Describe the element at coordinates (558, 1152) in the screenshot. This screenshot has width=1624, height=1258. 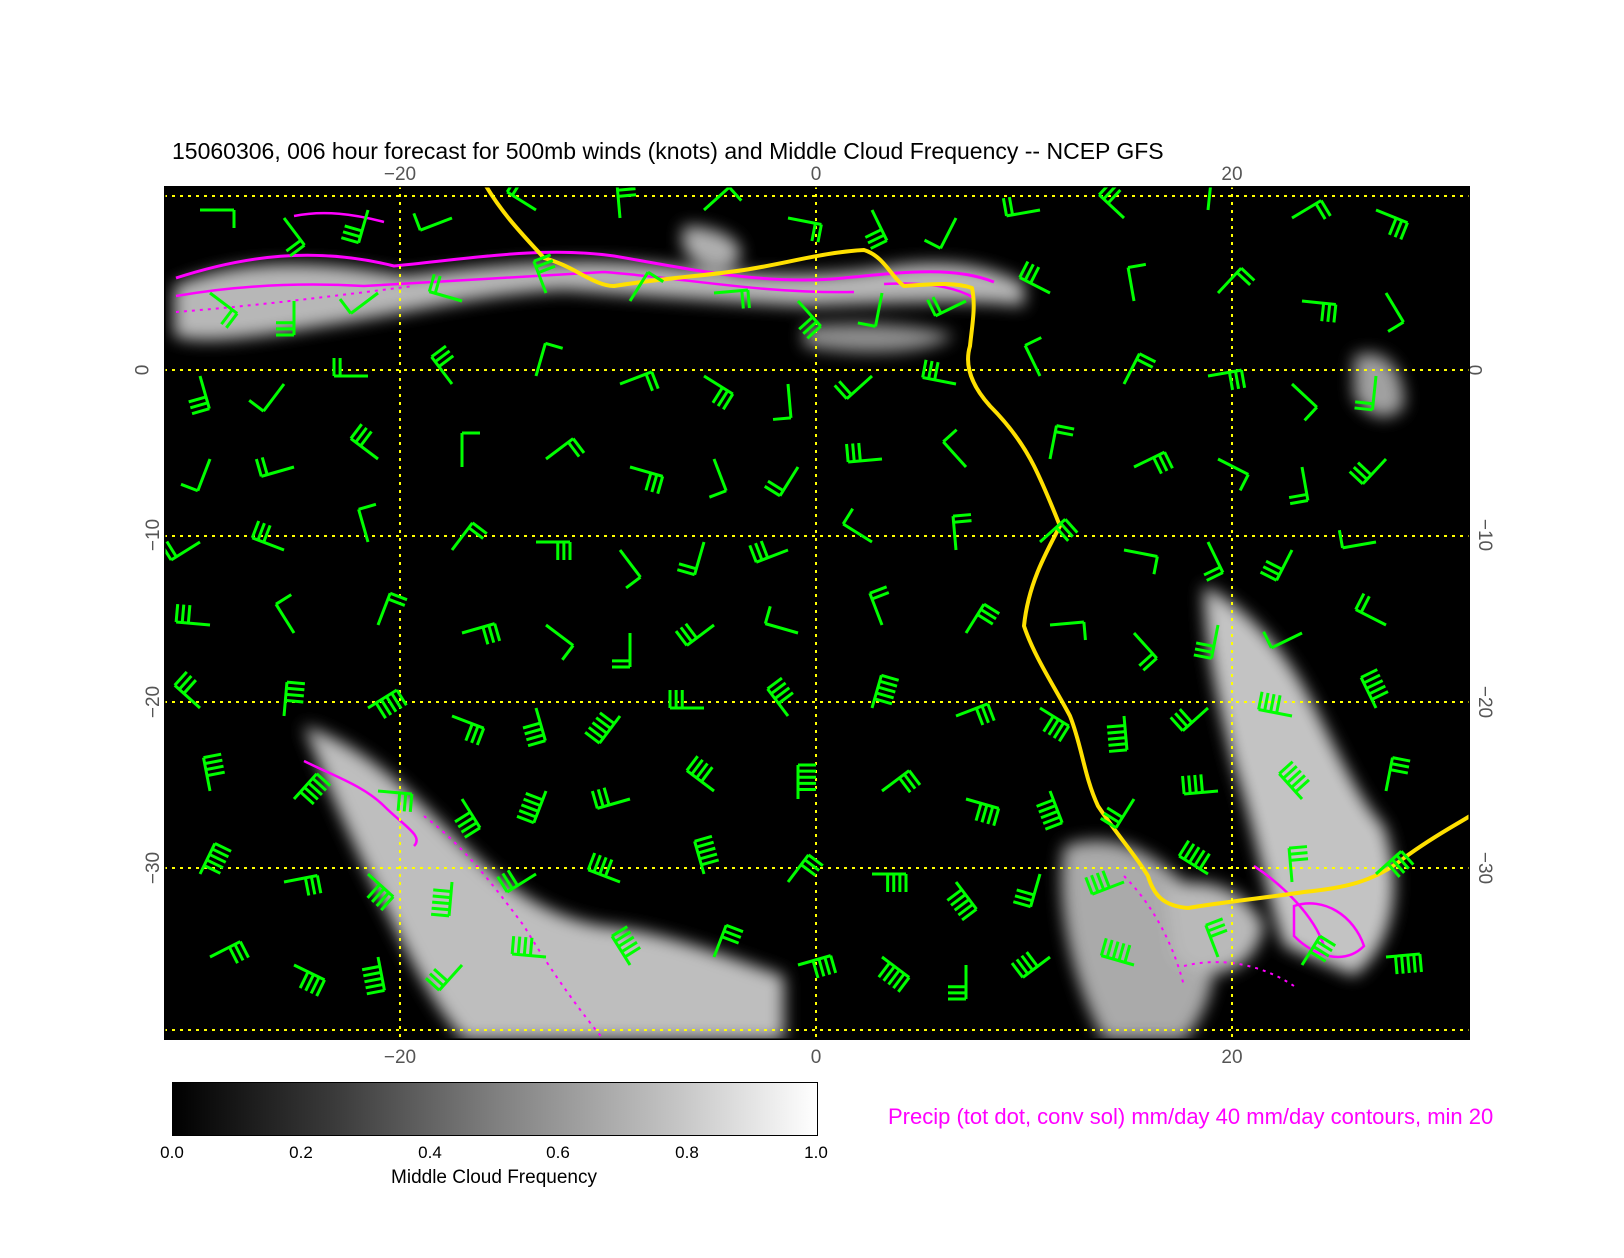
I see `colorbar-tick-3: 0.6` at that location.